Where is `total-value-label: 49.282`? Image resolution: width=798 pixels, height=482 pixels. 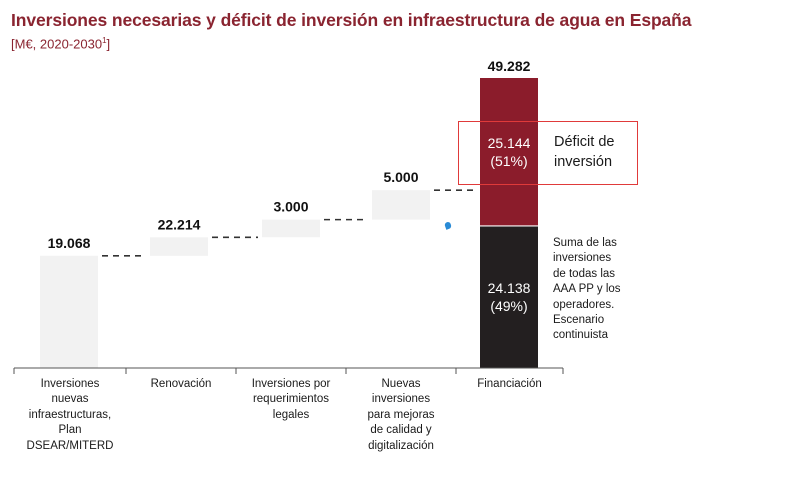
total-value-label: 49.282 is located at coordinates (509, 66).